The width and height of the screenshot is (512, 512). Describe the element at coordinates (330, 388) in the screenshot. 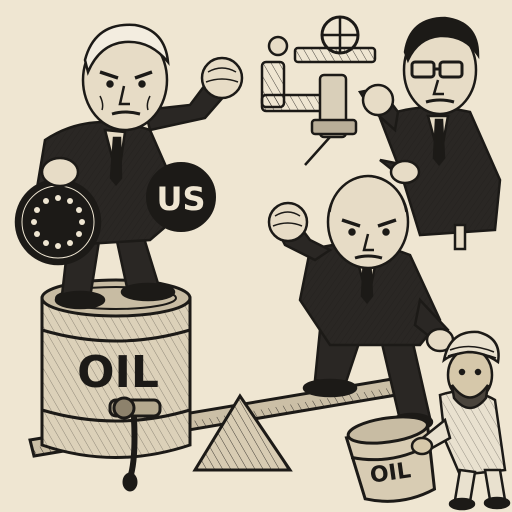

I see `man3-left-shoe` at that location.